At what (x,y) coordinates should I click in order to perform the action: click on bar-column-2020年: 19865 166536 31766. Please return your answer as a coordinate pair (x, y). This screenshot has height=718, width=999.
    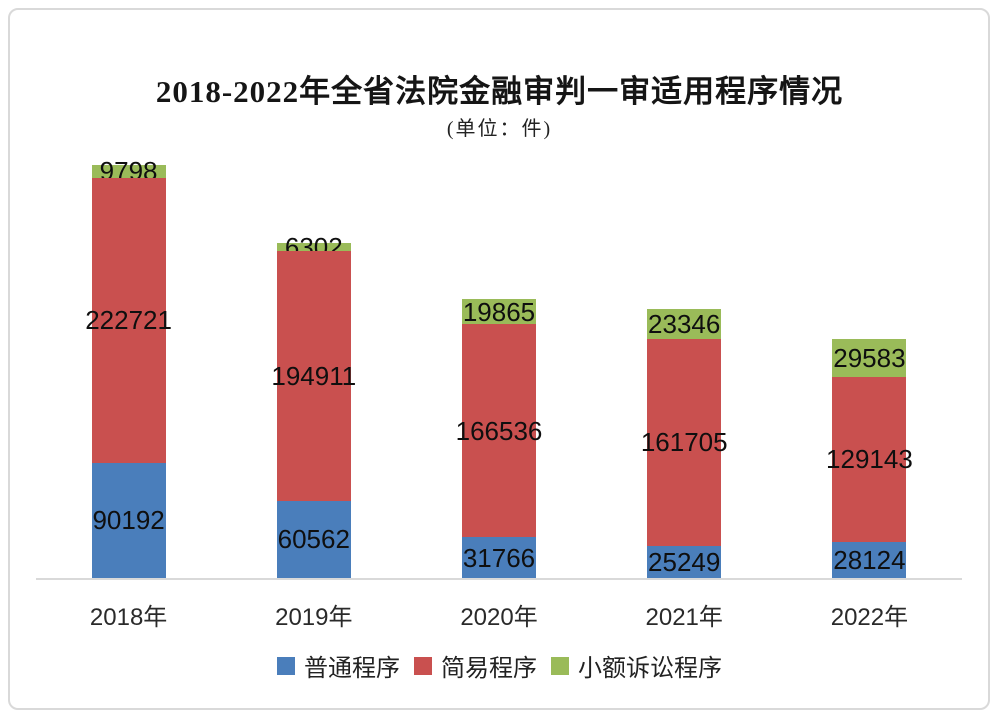
    Looking at the image, I should click on (498, 371).